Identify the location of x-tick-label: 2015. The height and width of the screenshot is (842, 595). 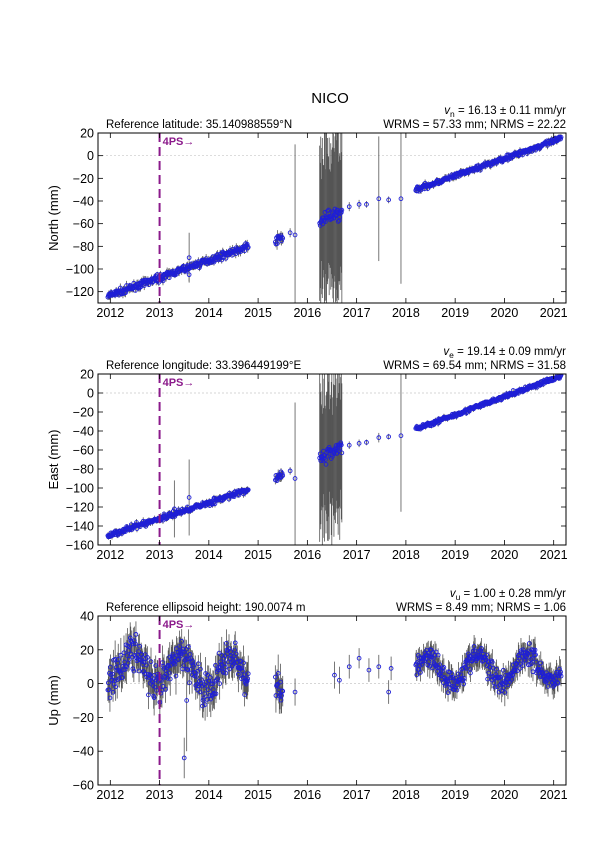
(258, 555).